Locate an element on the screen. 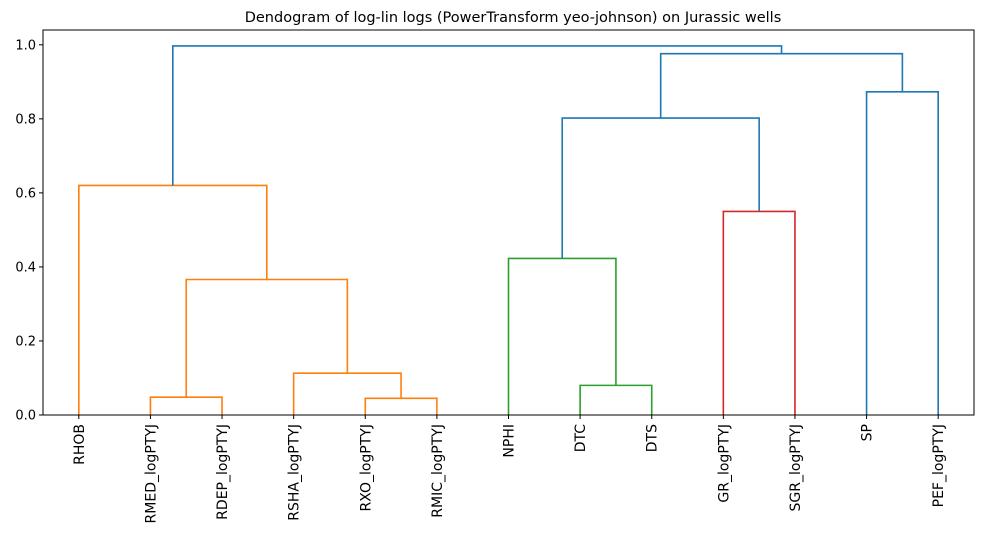 Image resolution: width=981 pixels, height=553 pixels. leaf-label: DTS is located at coordinates (653, 438).